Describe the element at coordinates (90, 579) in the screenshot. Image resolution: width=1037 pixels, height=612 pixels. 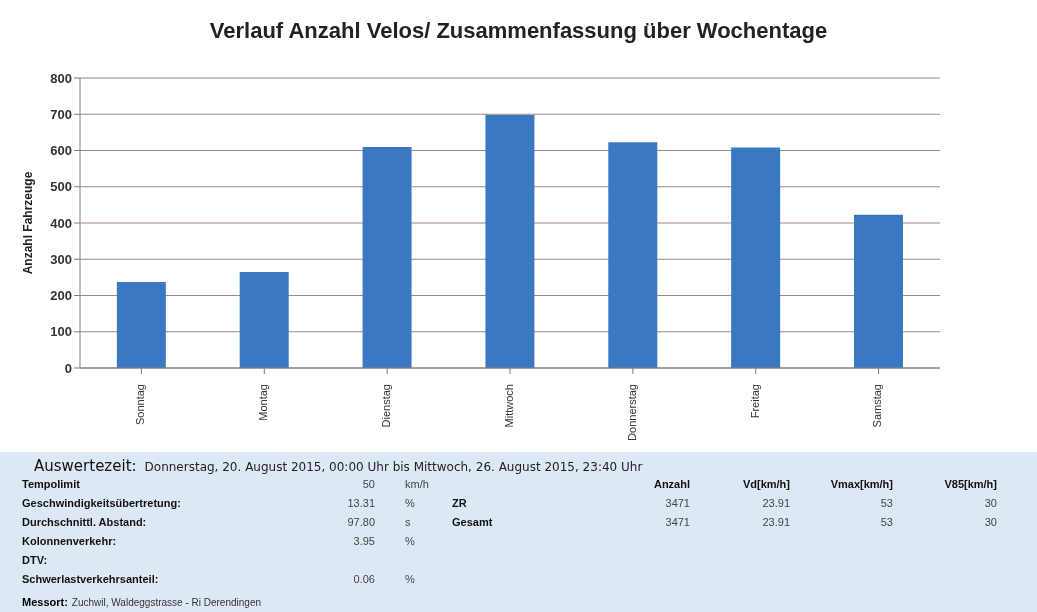
I see `text: Schwerlastverkehrsanteil:` at that location.